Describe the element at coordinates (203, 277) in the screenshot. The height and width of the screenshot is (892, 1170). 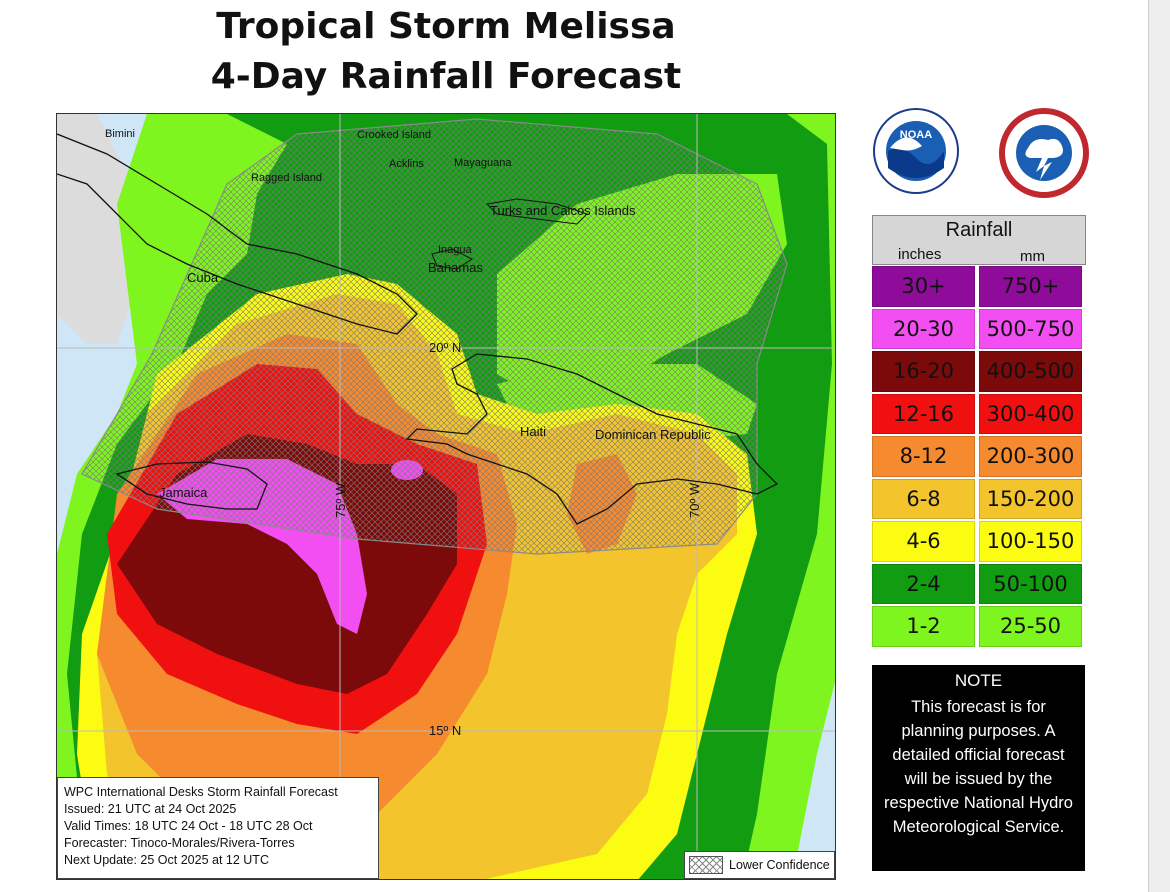
I see `place-cuba: Cuba` at that location.